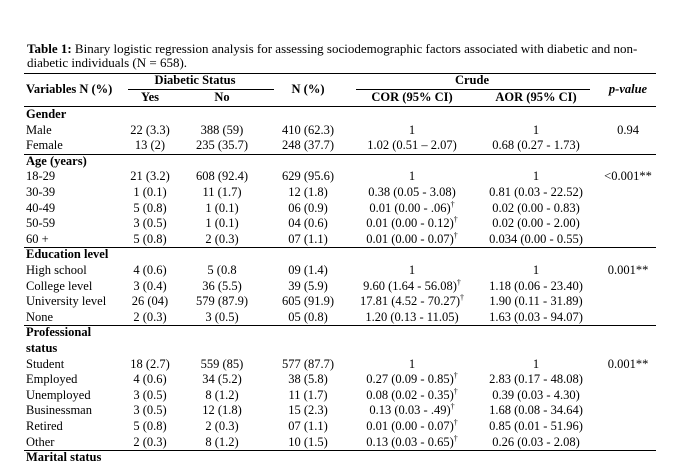 The image size is (680, 465). What do you see at coordinates (150, 176) in the screenshot?
I see `cell-yes: 21 (3.2)` at bounding box center [150, 176].